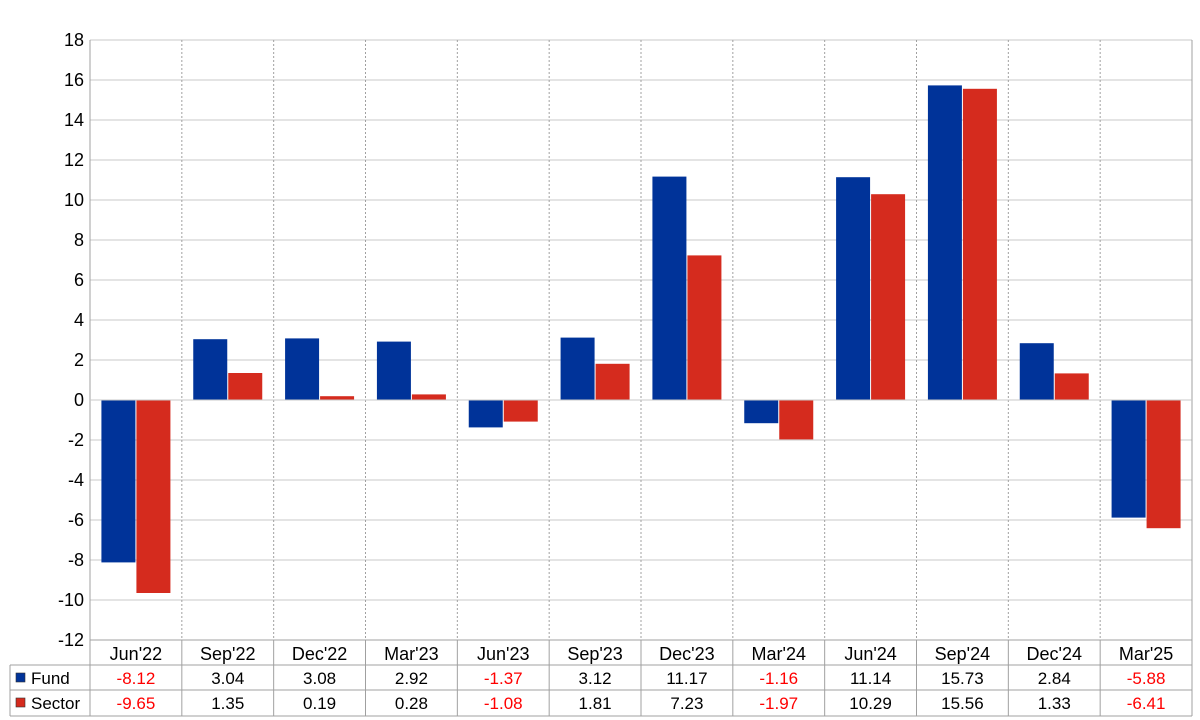 This screenshot has height=720, width=1200. Describe the element at coordinates (55, 703) in the screenshot. I see `legend-label-sector: Sector` at that location.